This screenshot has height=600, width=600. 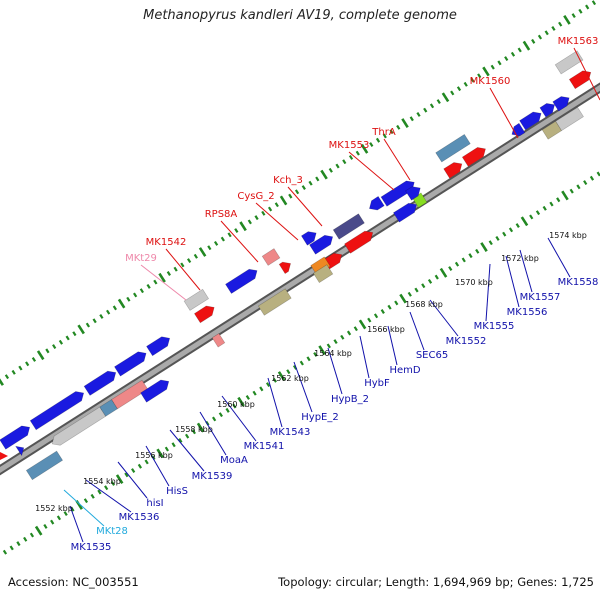 What do you see at coordinates (139, 517) in the screenshot?
I see `gene-label: MK1536` at bounding box center [139, 517].